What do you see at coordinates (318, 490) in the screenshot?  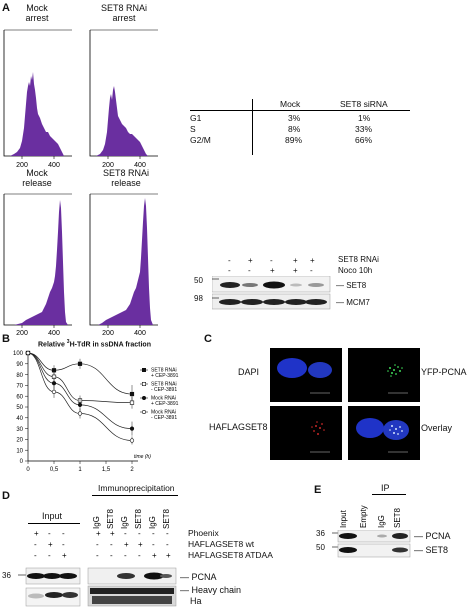 I see `panel-e-letter: E` at bounding box center [318, 490].